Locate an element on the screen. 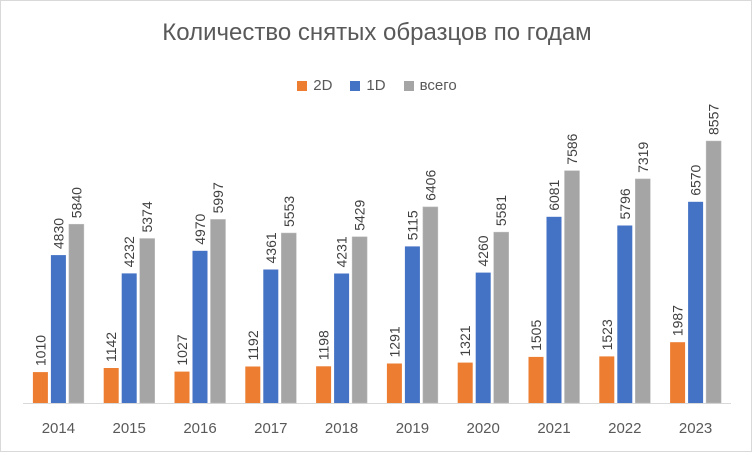 Image resolution: width=752 pixels, height=453 pixels. data-label-1D-2022: 5796 is located at coordinates (625, 203).